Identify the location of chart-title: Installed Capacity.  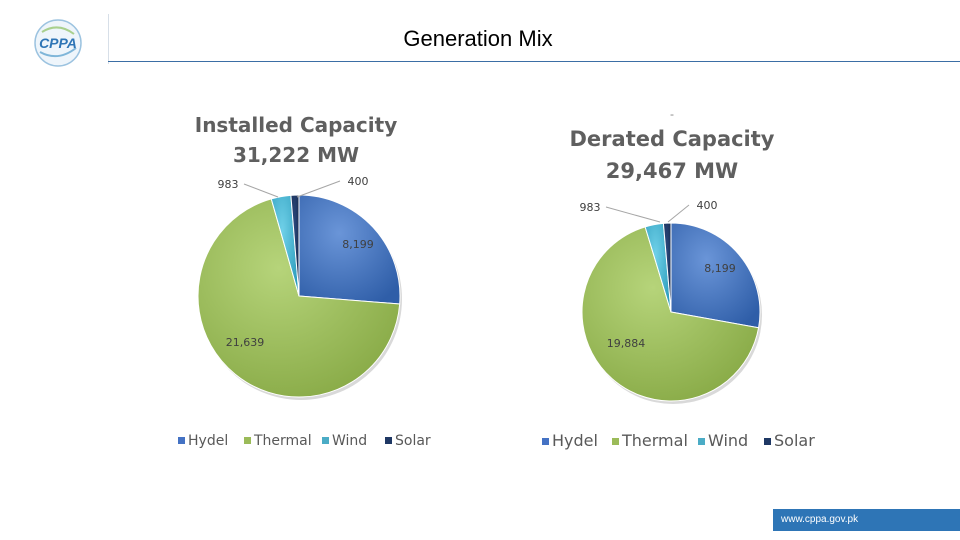
(296, 125).